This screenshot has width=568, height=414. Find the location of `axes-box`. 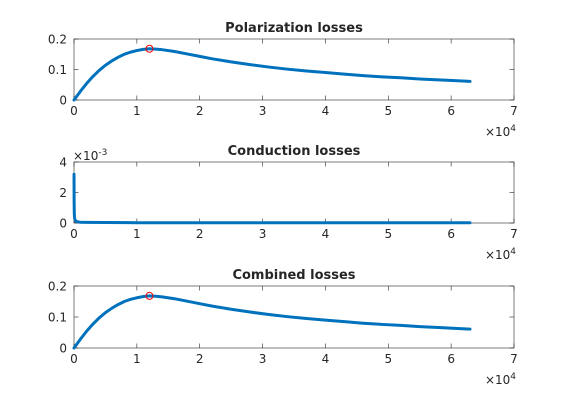

axes-box is located at coordinates (294, 192).